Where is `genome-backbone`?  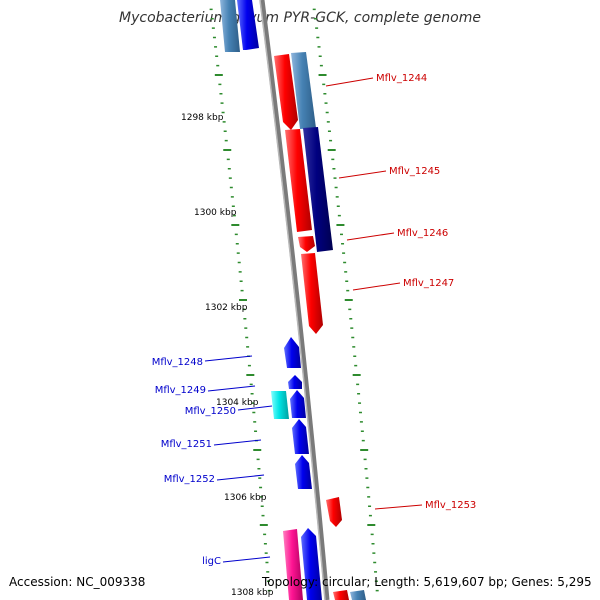
genome-backbone is located at coordinates (294, 300).